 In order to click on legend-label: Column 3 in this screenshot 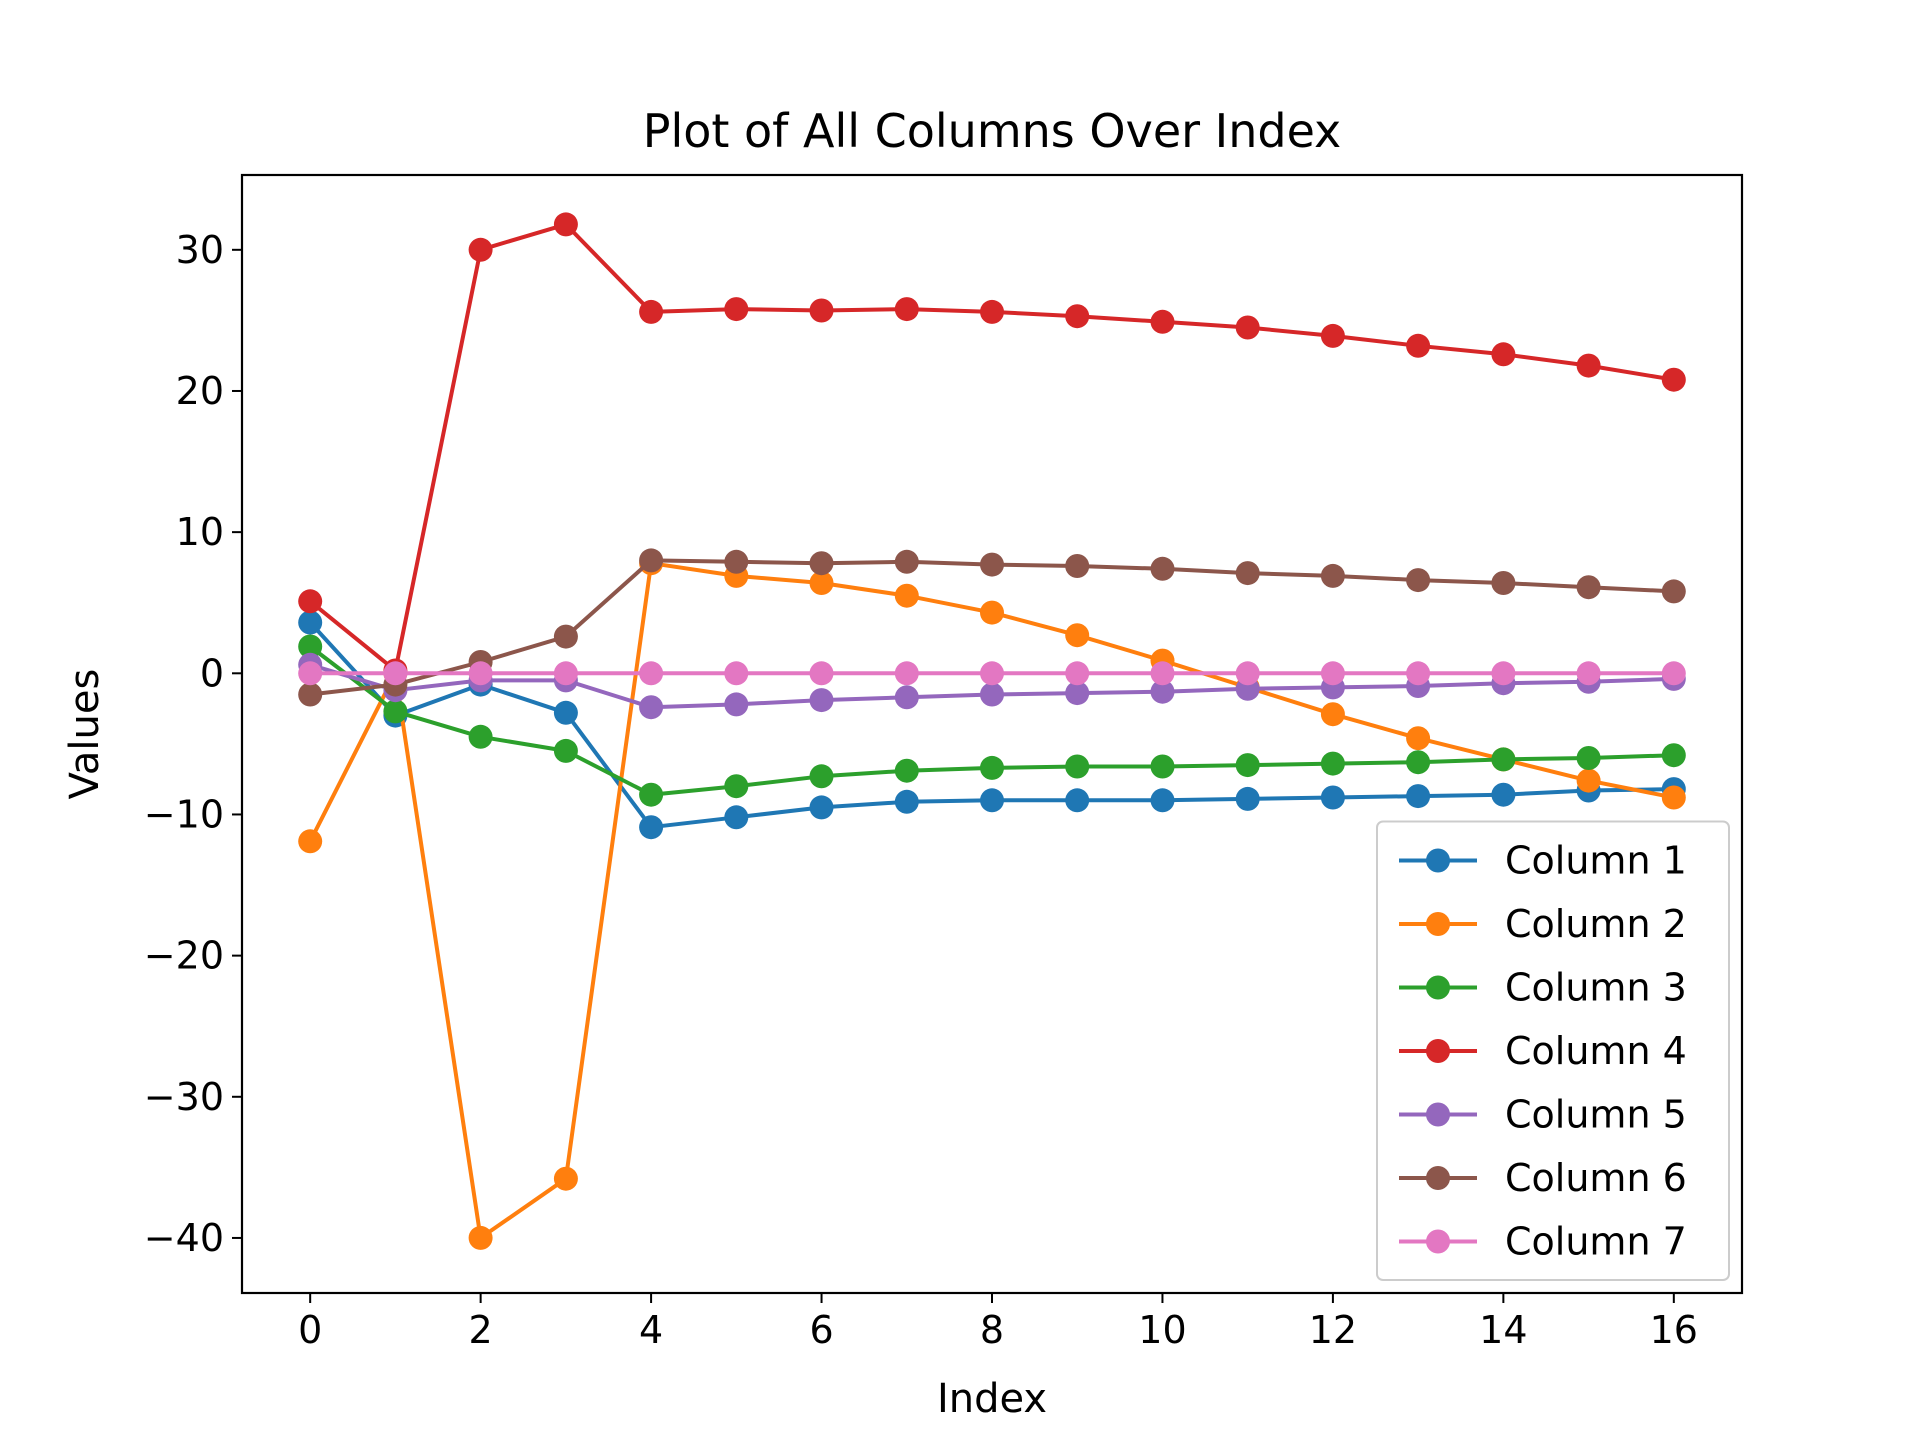, I will do `click(1596, 988)`.